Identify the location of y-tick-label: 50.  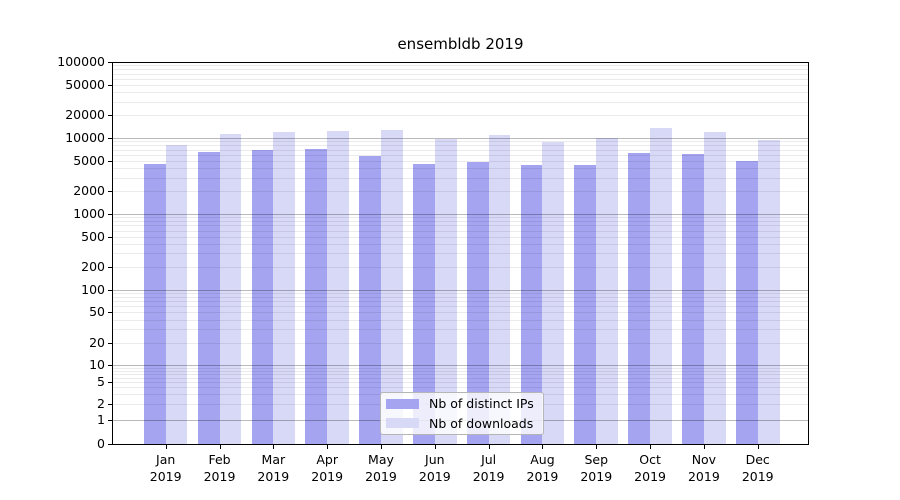
(97, 312).